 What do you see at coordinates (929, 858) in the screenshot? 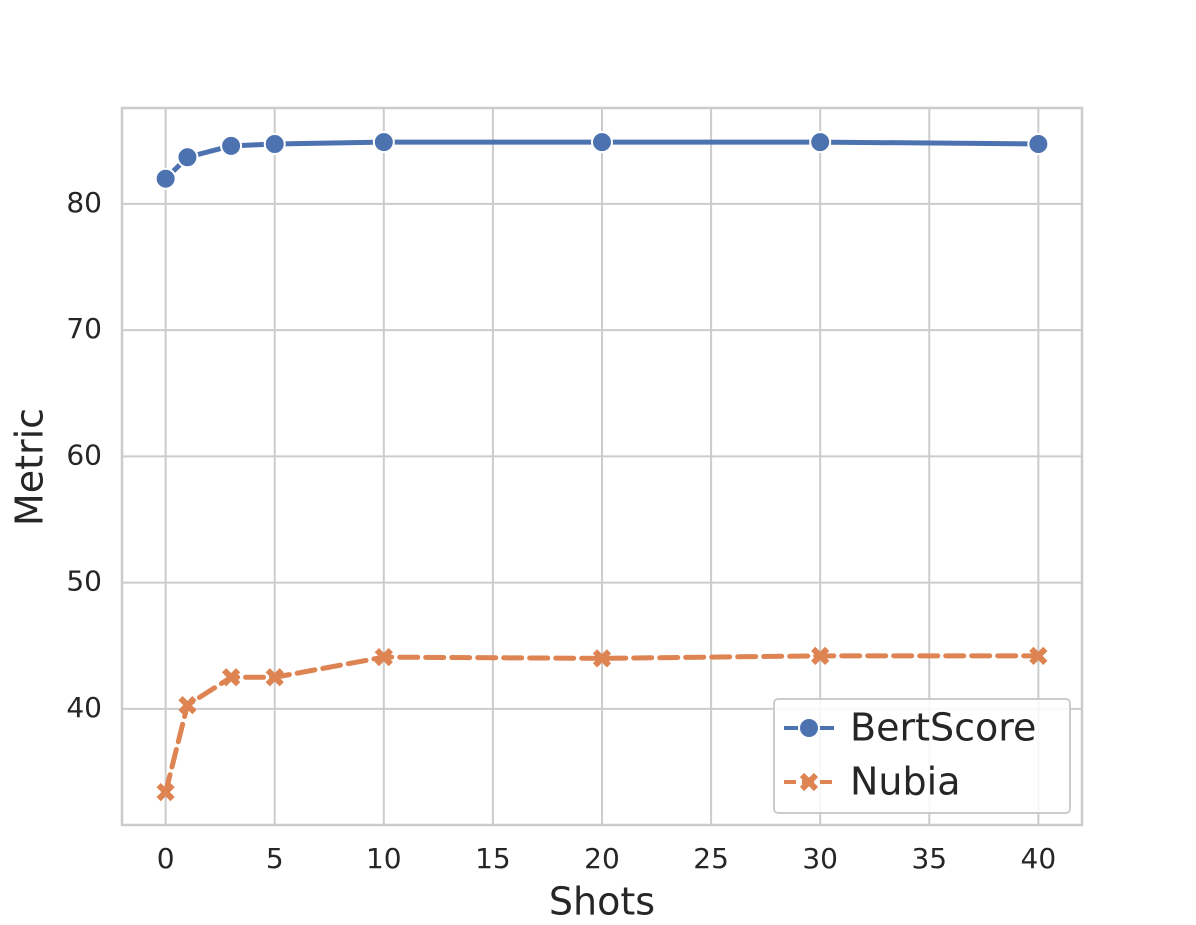
I see `x-tick-label: 35` at bounding box center [929, 858].